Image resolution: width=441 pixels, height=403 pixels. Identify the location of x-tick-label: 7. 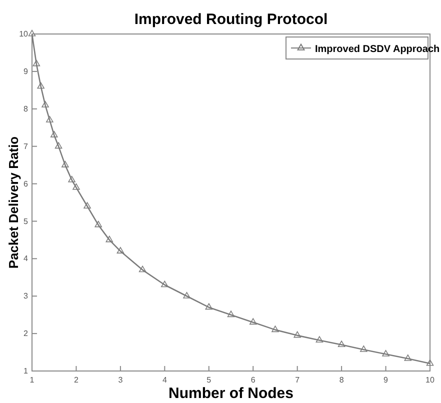
(297, 380).